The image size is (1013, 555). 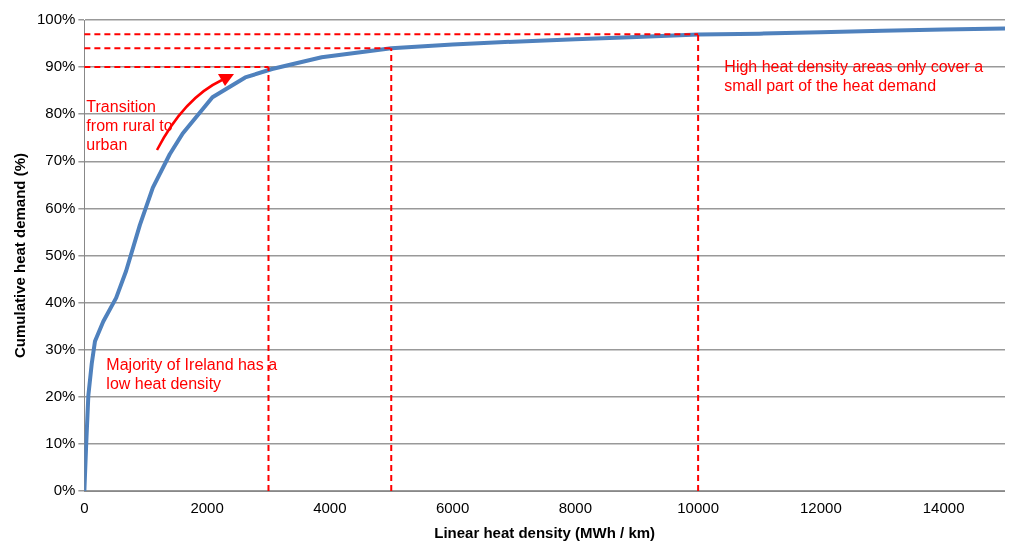 I want to click on y-tick-label: 70%, so click(x=60, y=160).